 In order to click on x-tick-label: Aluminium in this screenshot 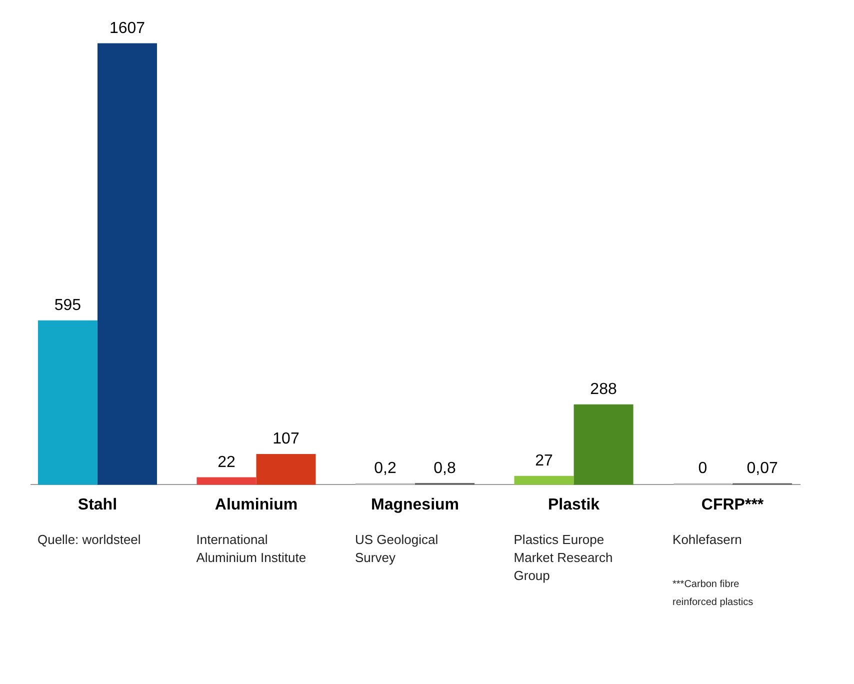, I will do `click(256, 505)`.